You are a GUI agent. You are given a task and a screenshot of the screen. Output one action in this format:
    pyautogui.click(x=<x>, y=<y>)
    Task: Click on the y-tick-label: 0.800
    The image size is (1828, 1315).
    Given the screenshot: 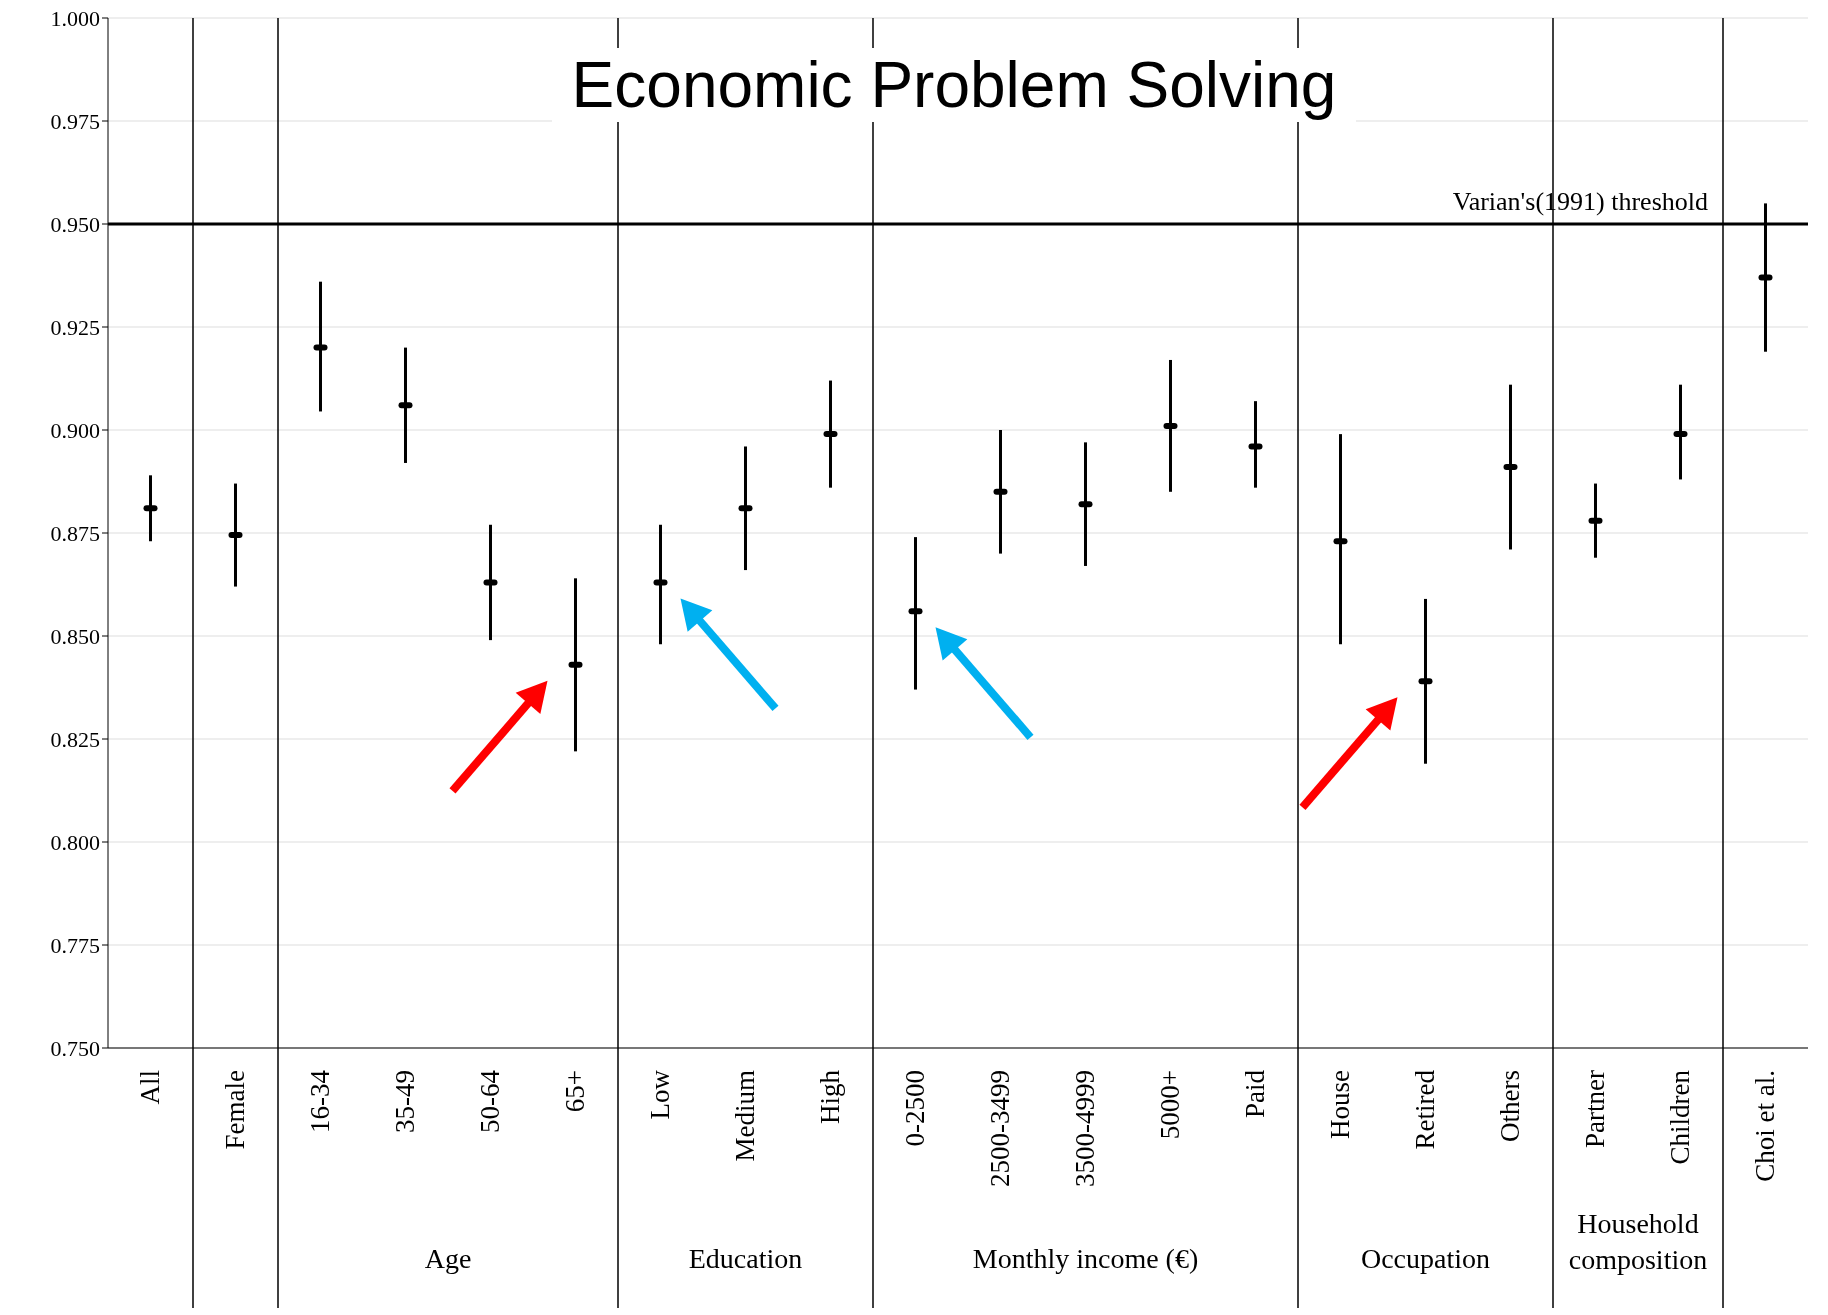 What is the action you would take?
    pyautogui.click(x=75, y=842)
    